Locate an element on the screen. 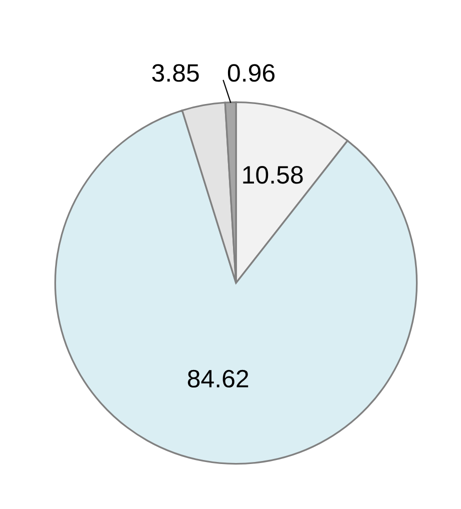  data-label: 0.96 is located at coordinates (251, 73).